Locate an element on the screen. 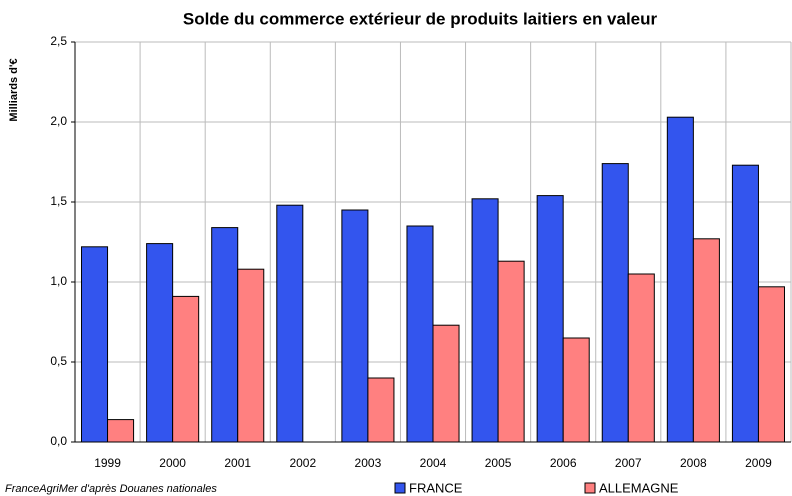 The width and height of the screenshot is (792, 496). x-tick-label: 1999 is located at coordinates (107, 463).